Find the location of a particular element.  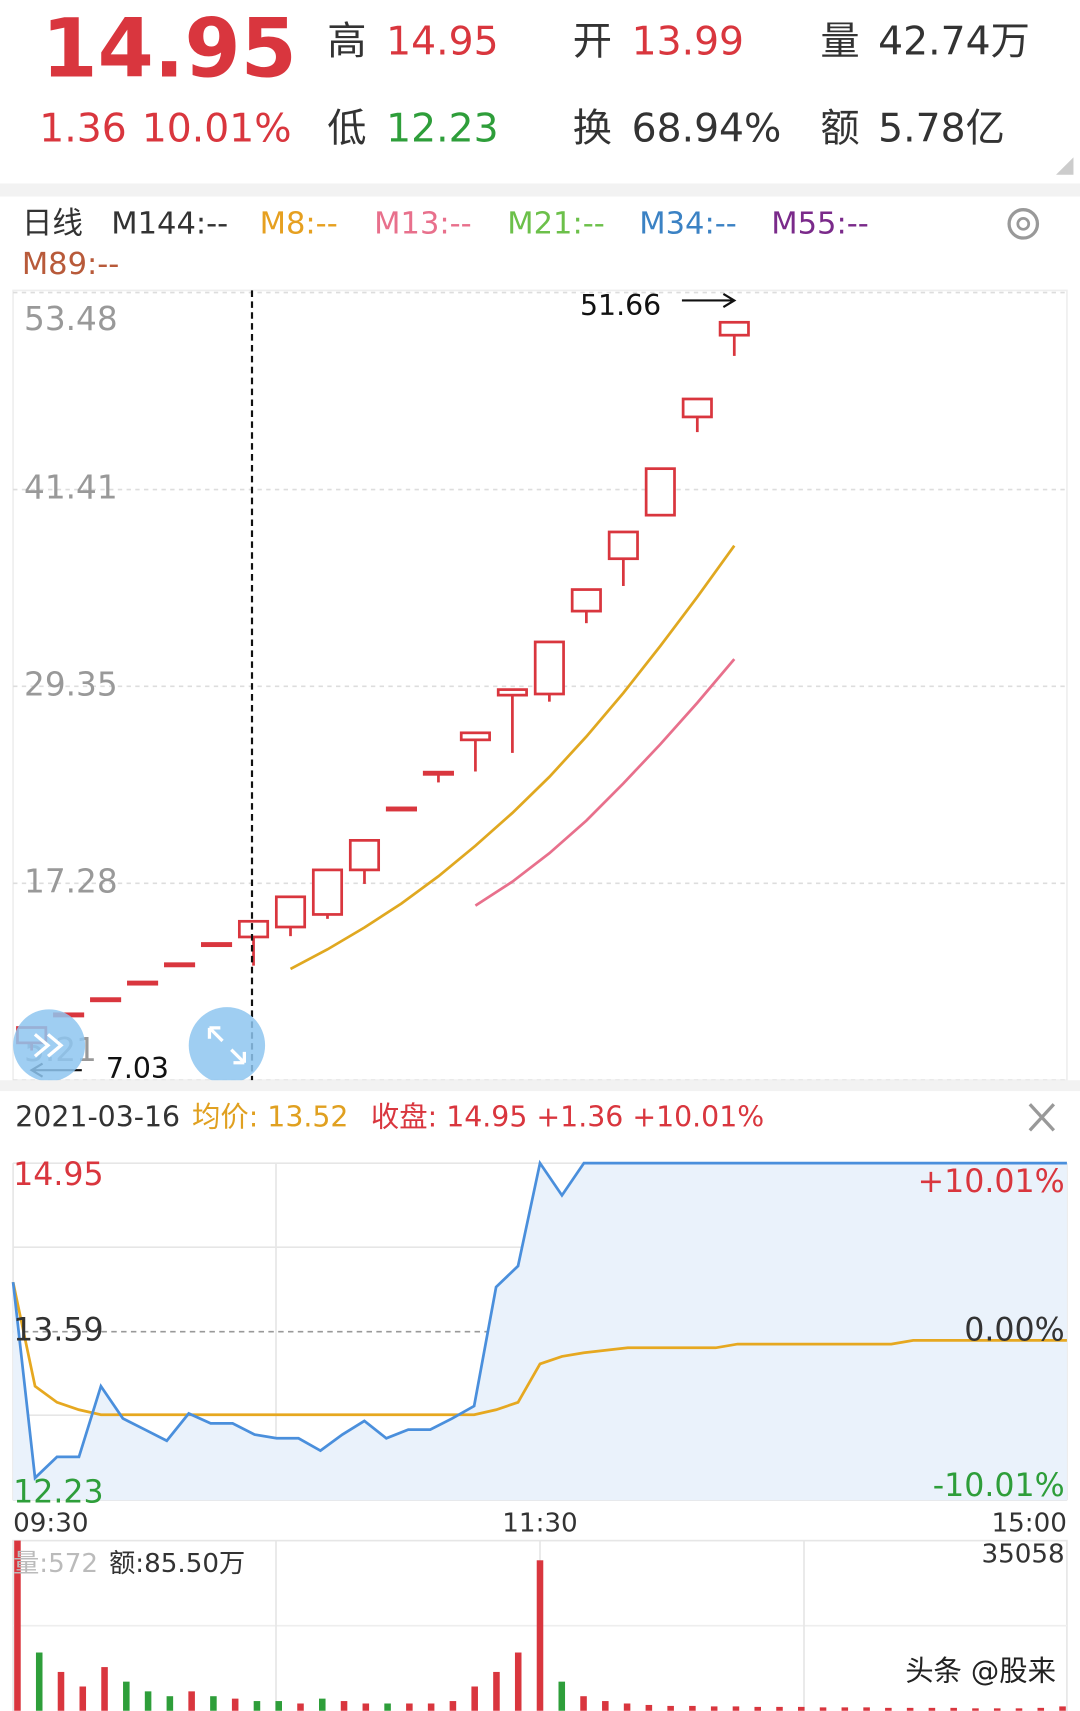

volume-label: 量:572 is located at coordinates (55, 1564).